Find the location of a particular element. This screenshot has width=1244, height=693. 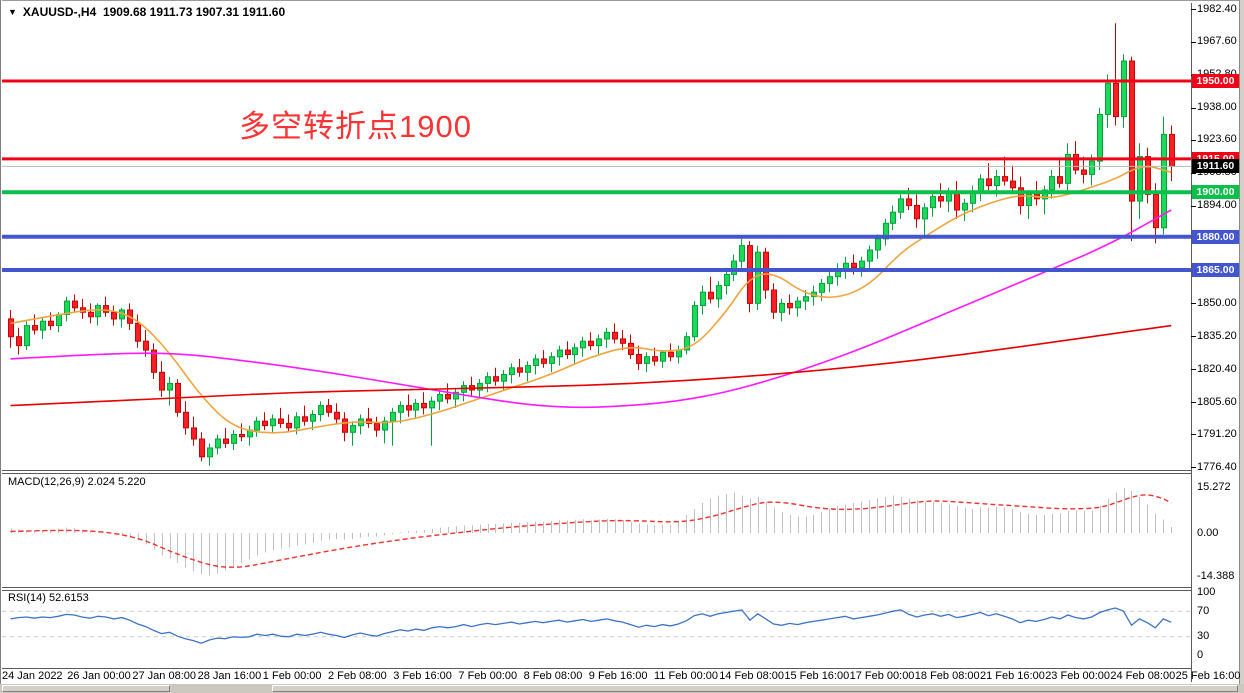

price-level-badge: 1900.00 is located at coordinates (1215, 192).